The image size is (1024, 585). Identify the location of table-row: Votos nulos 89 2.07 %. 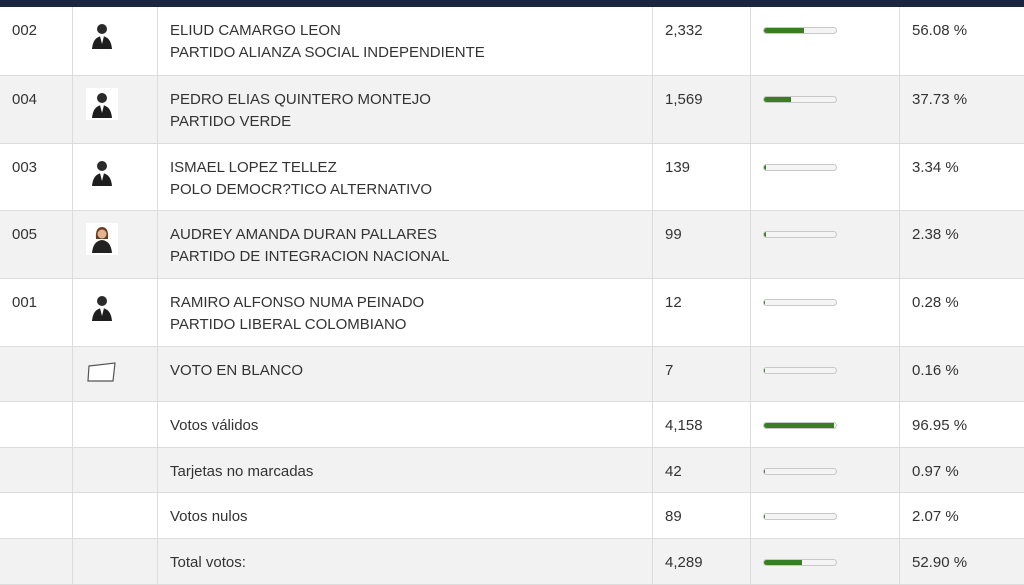
(512, 516).